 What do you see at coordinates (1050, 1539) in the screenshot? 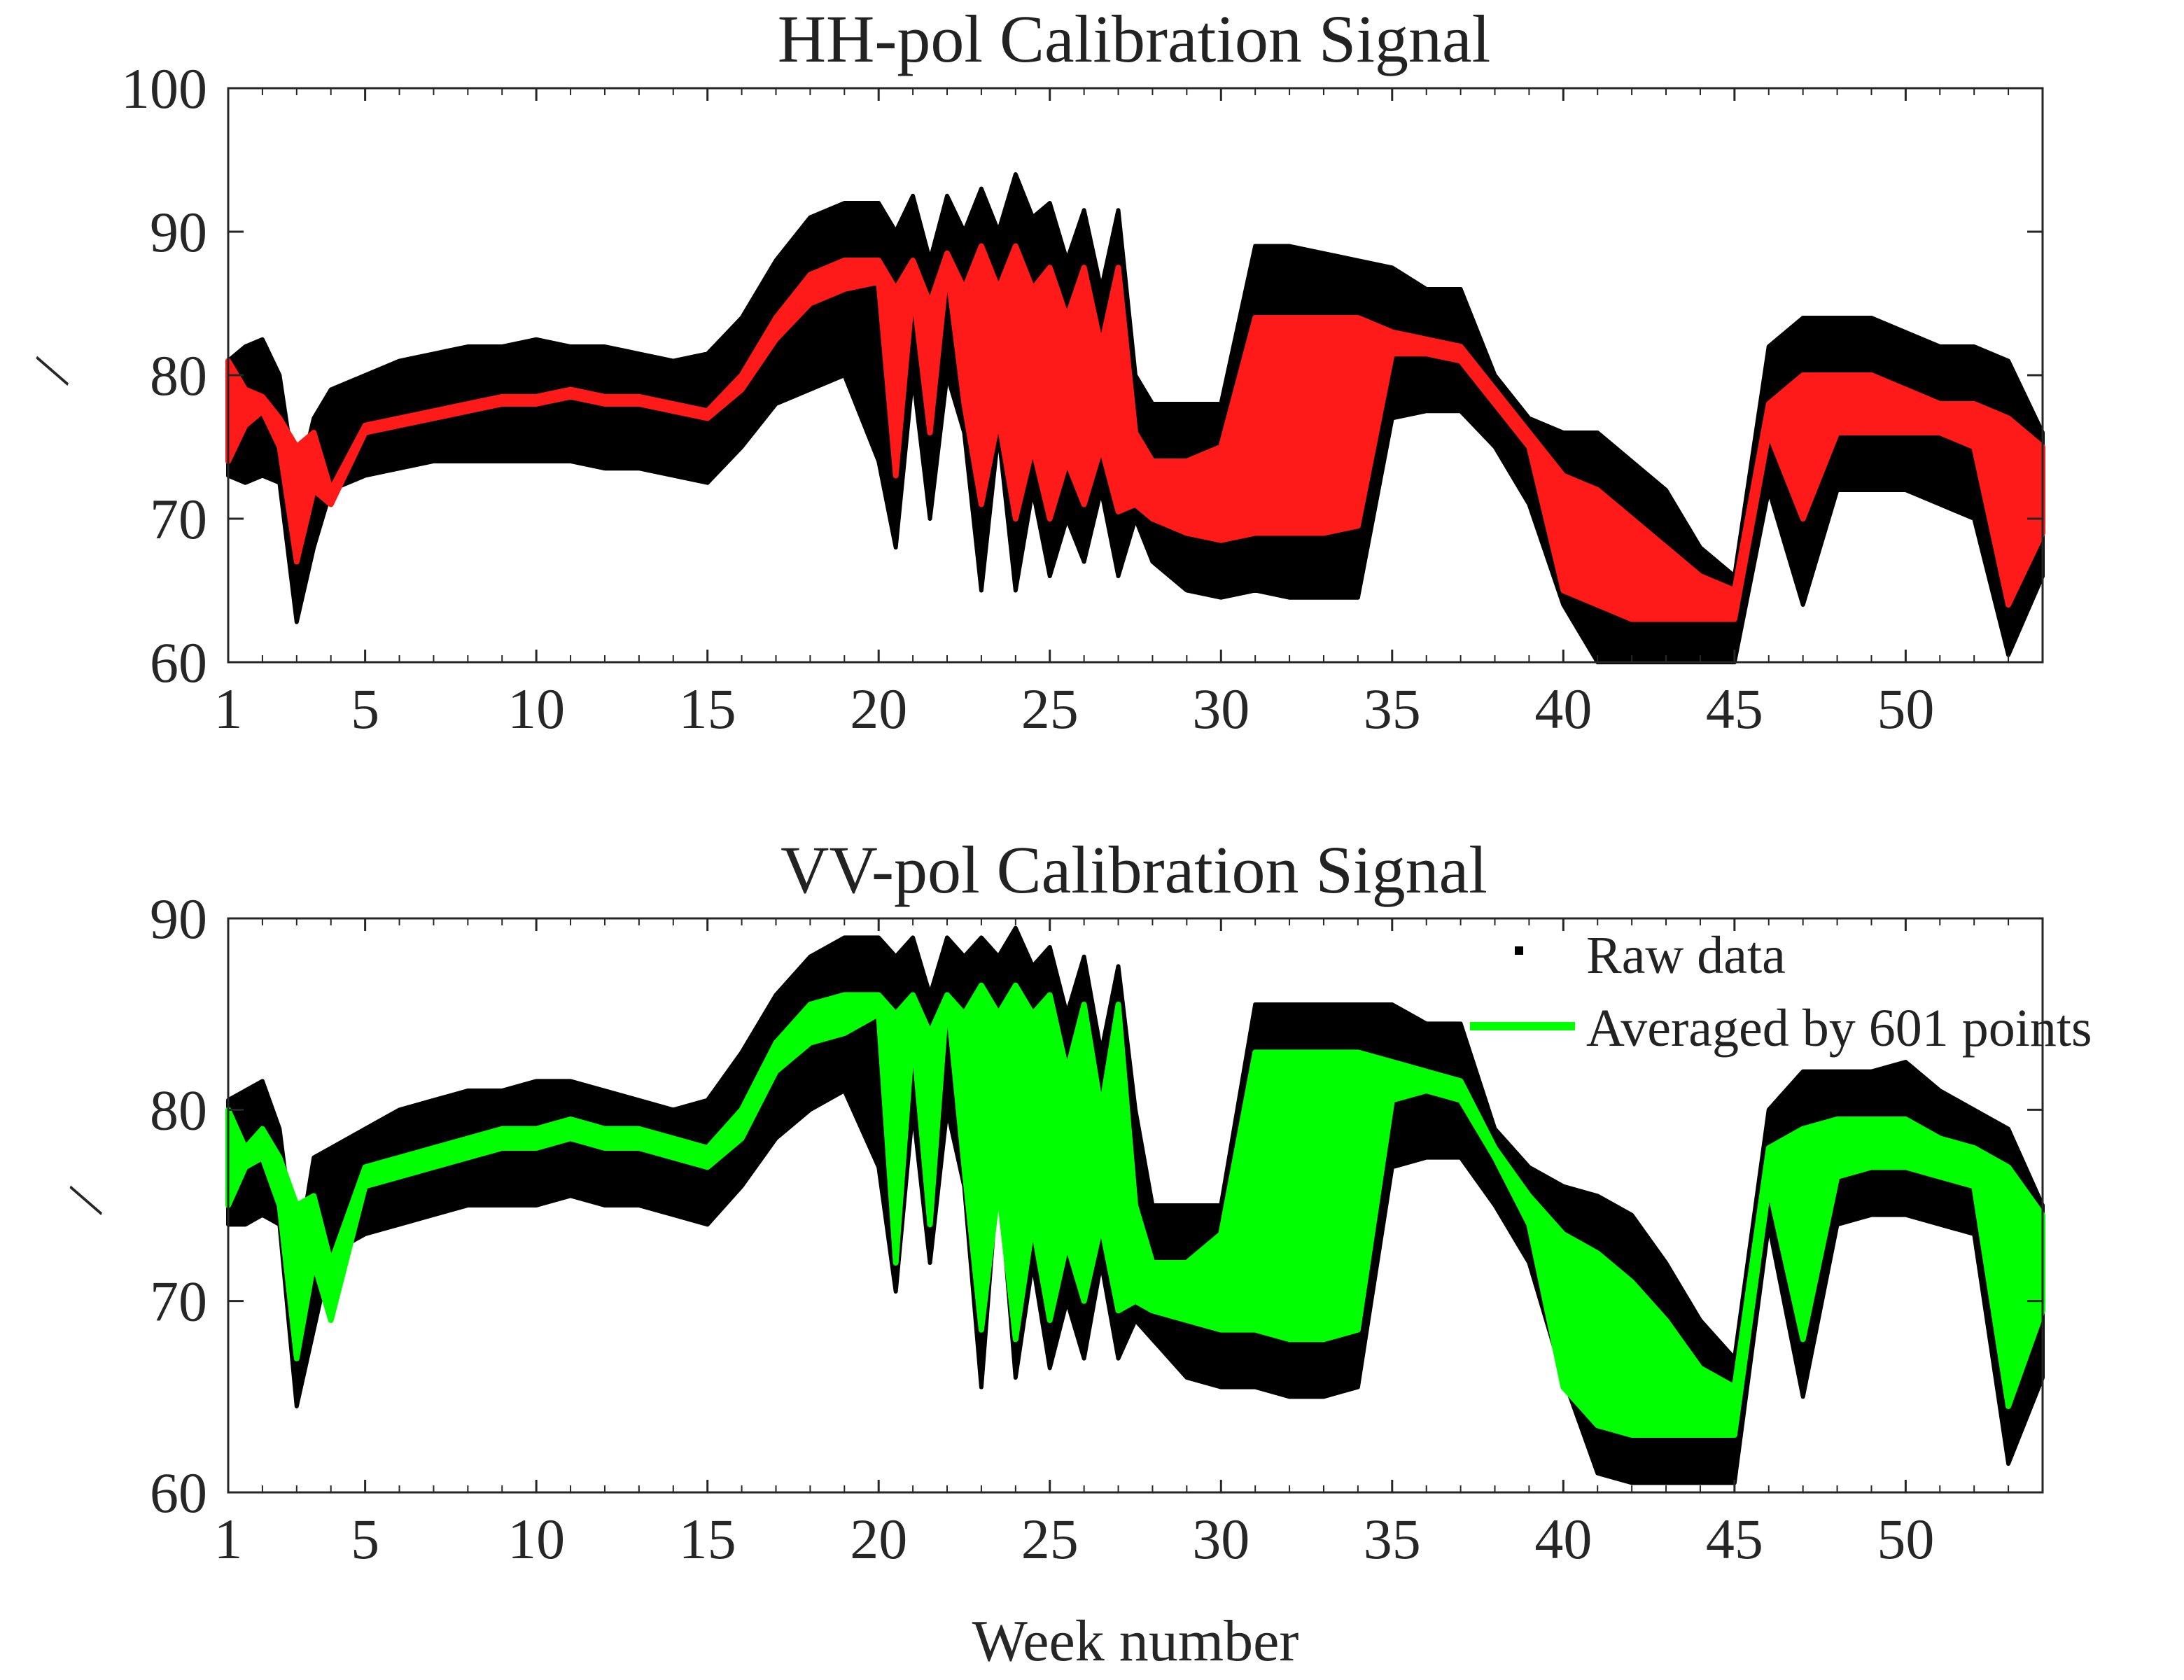
I see `vv-x-tick-label: 25` at bounding box center [1050, 1539].